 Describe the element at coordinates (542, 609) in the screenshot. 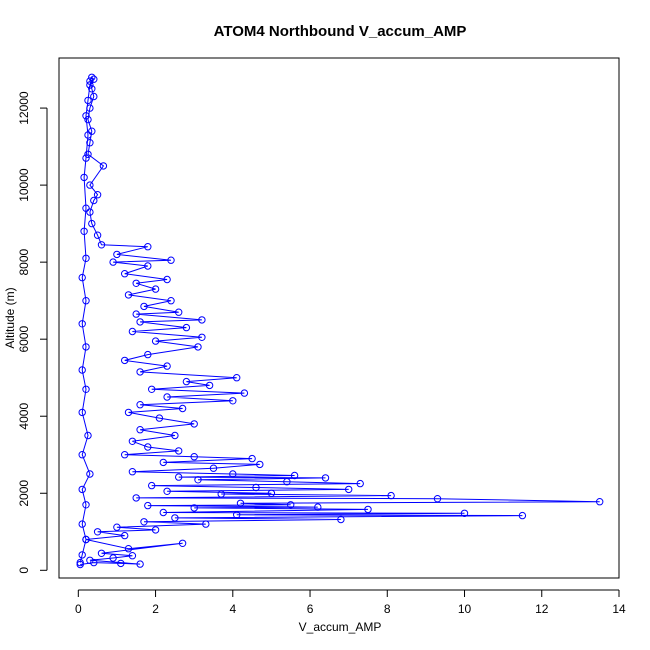

I see `x-tick-label: 12` at that location.